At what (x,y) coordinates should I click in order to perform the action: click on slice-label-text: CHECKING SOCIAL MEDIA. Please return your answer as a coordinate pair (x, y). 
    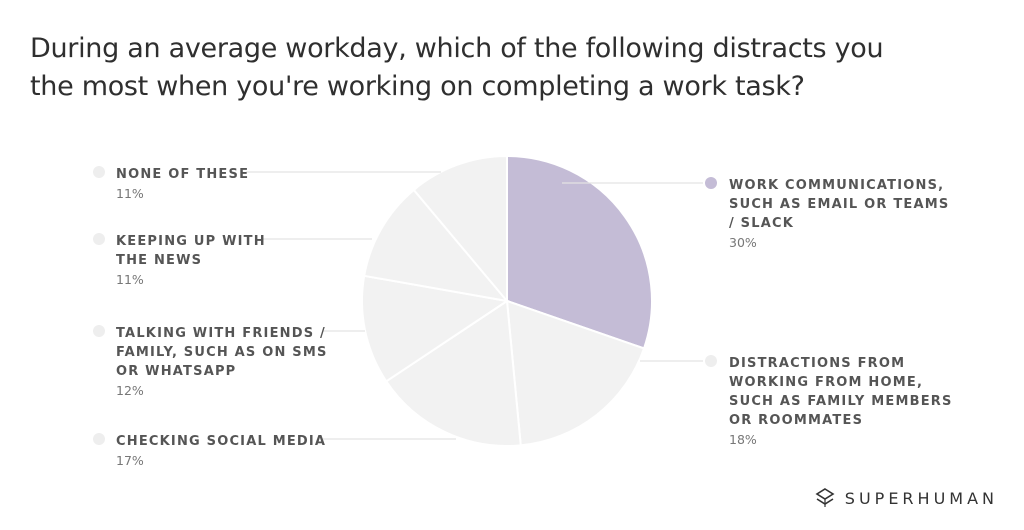
    Looking at the image, I should click on (221, 441).